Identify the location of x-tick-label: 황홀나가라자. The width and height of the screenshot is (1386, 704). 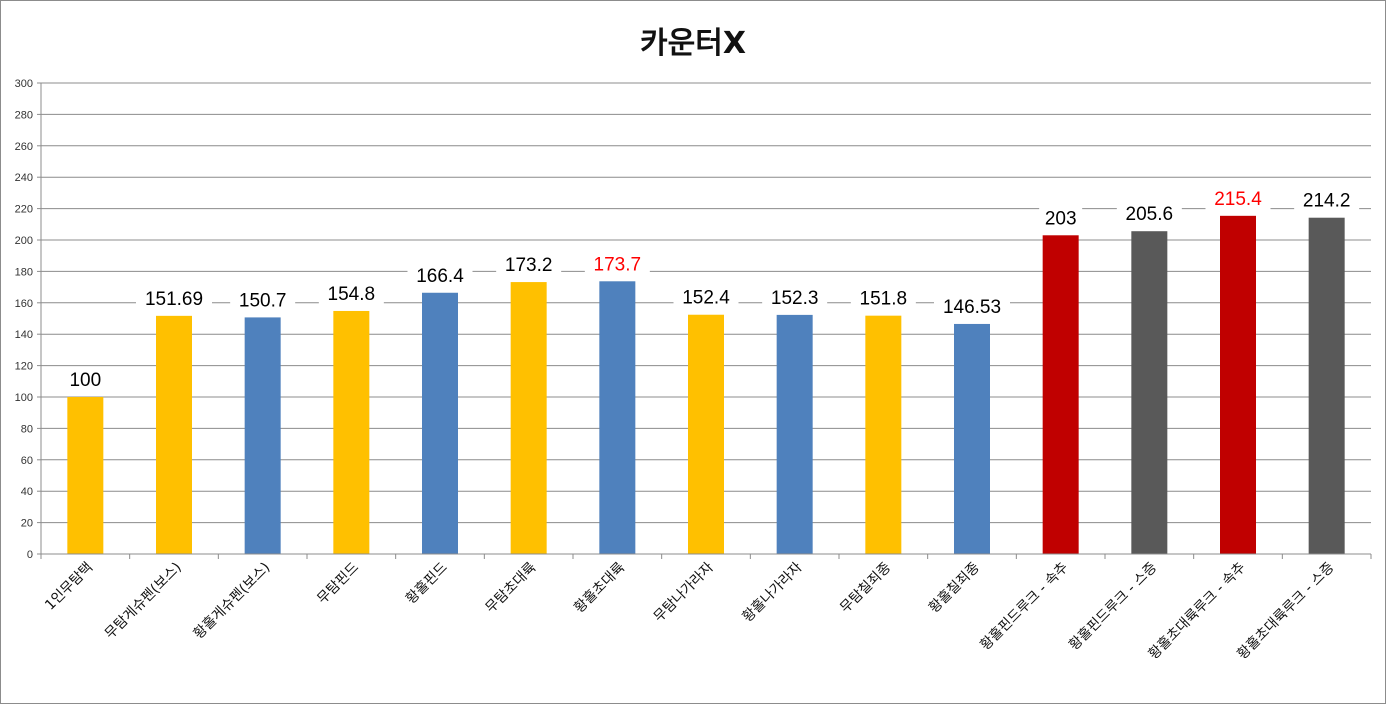
(773, 592).